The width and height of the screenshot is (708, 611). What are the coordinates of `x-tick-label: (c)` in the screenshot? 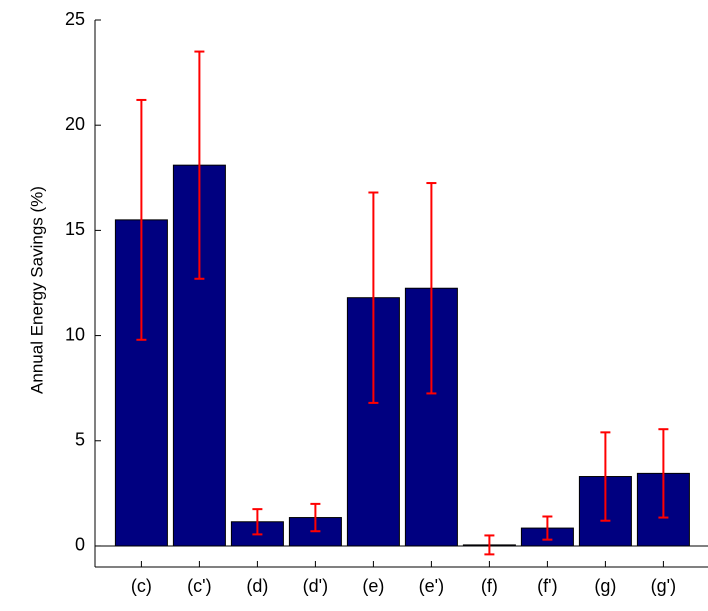 It's located at (141, 586).